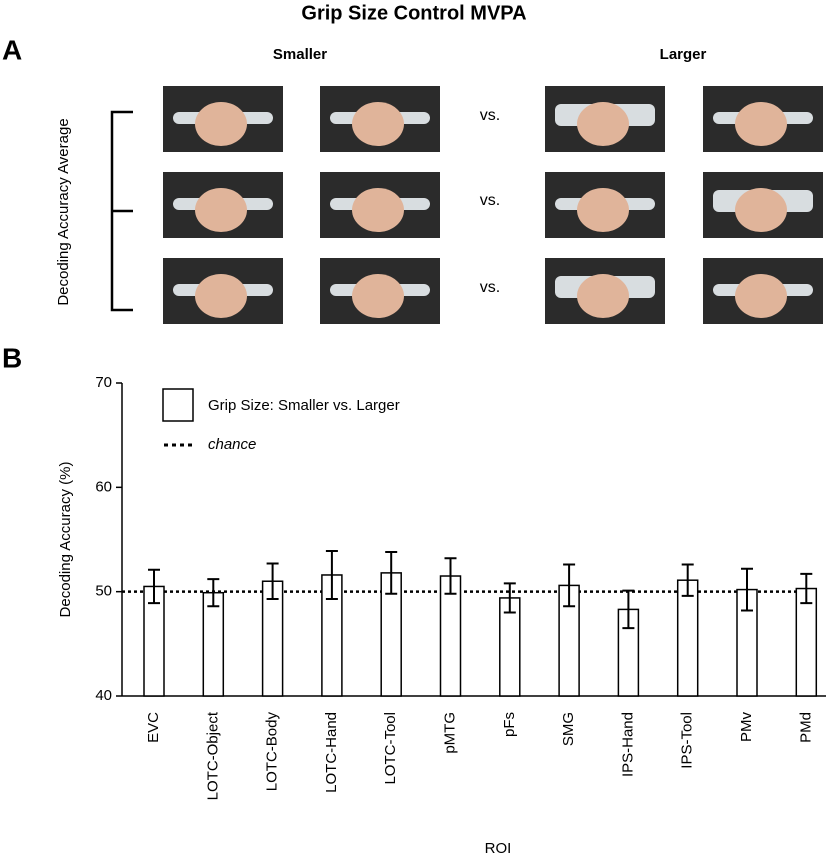  Describe the element at coordinates (627, 744) in the screenshot. I see `x-tick-label: IPS-Hand` at that location.